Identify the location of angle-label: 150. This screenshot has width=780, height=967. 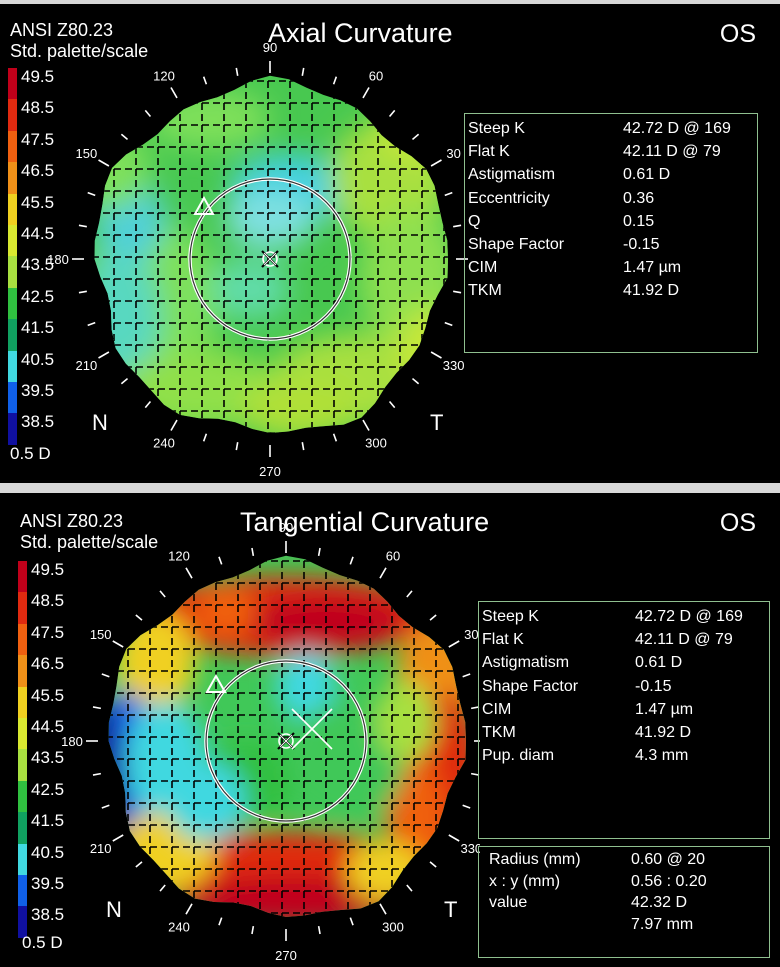
(87, 153).